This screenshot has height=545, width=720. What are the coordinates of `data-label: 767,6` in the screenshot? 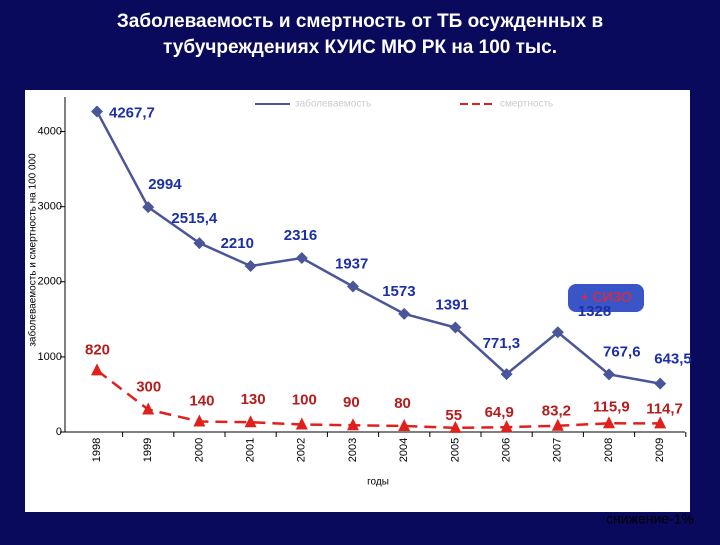 It's located at (622, 351).